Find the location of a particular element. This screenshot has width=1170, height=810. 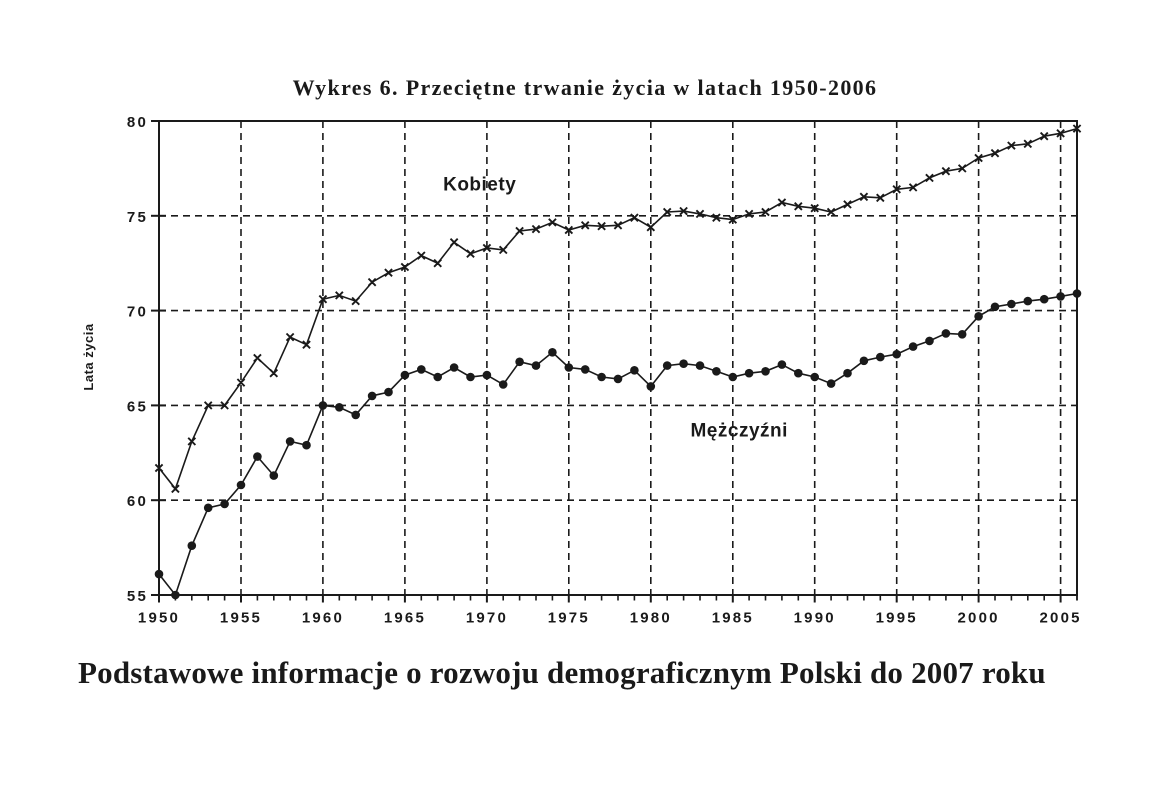

svg-text: 2000 is located at coordinates (979, 618).